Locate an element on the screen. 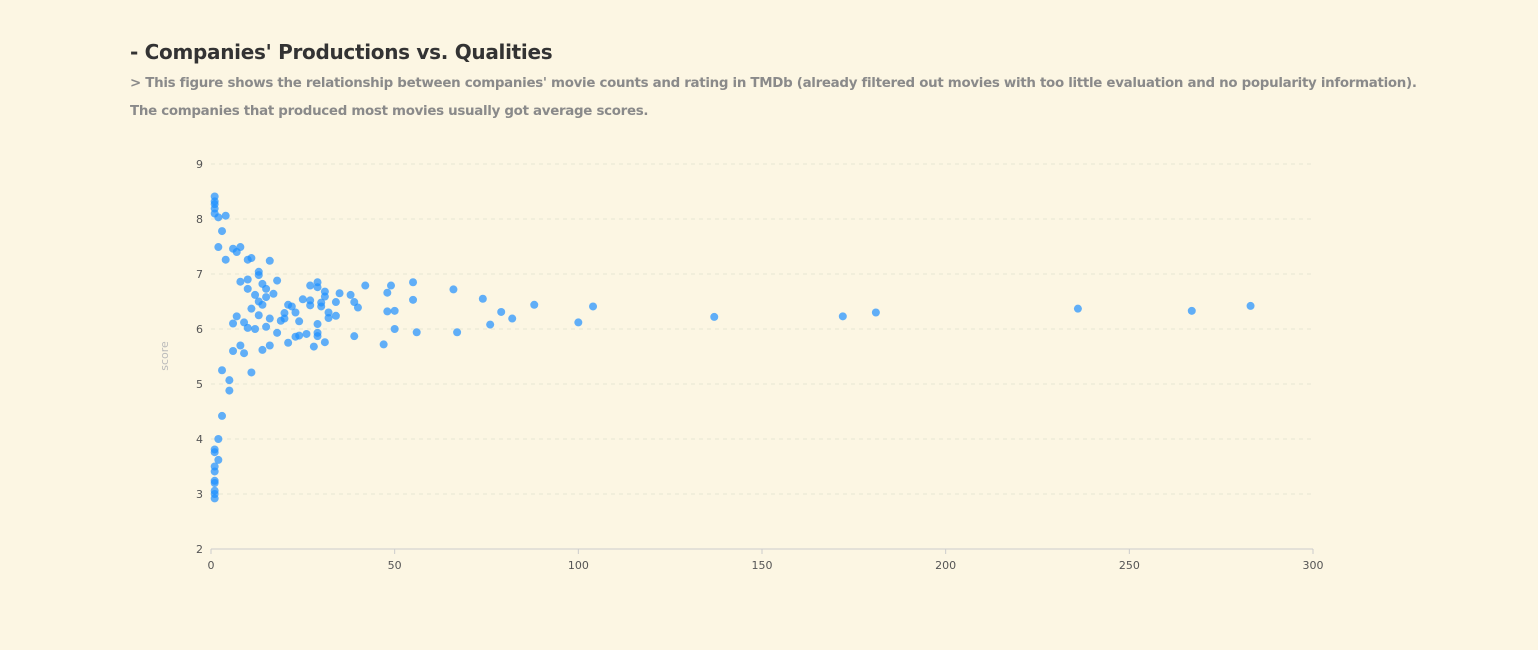  y-tick-label: 9 is located at coordinates (199, 164).